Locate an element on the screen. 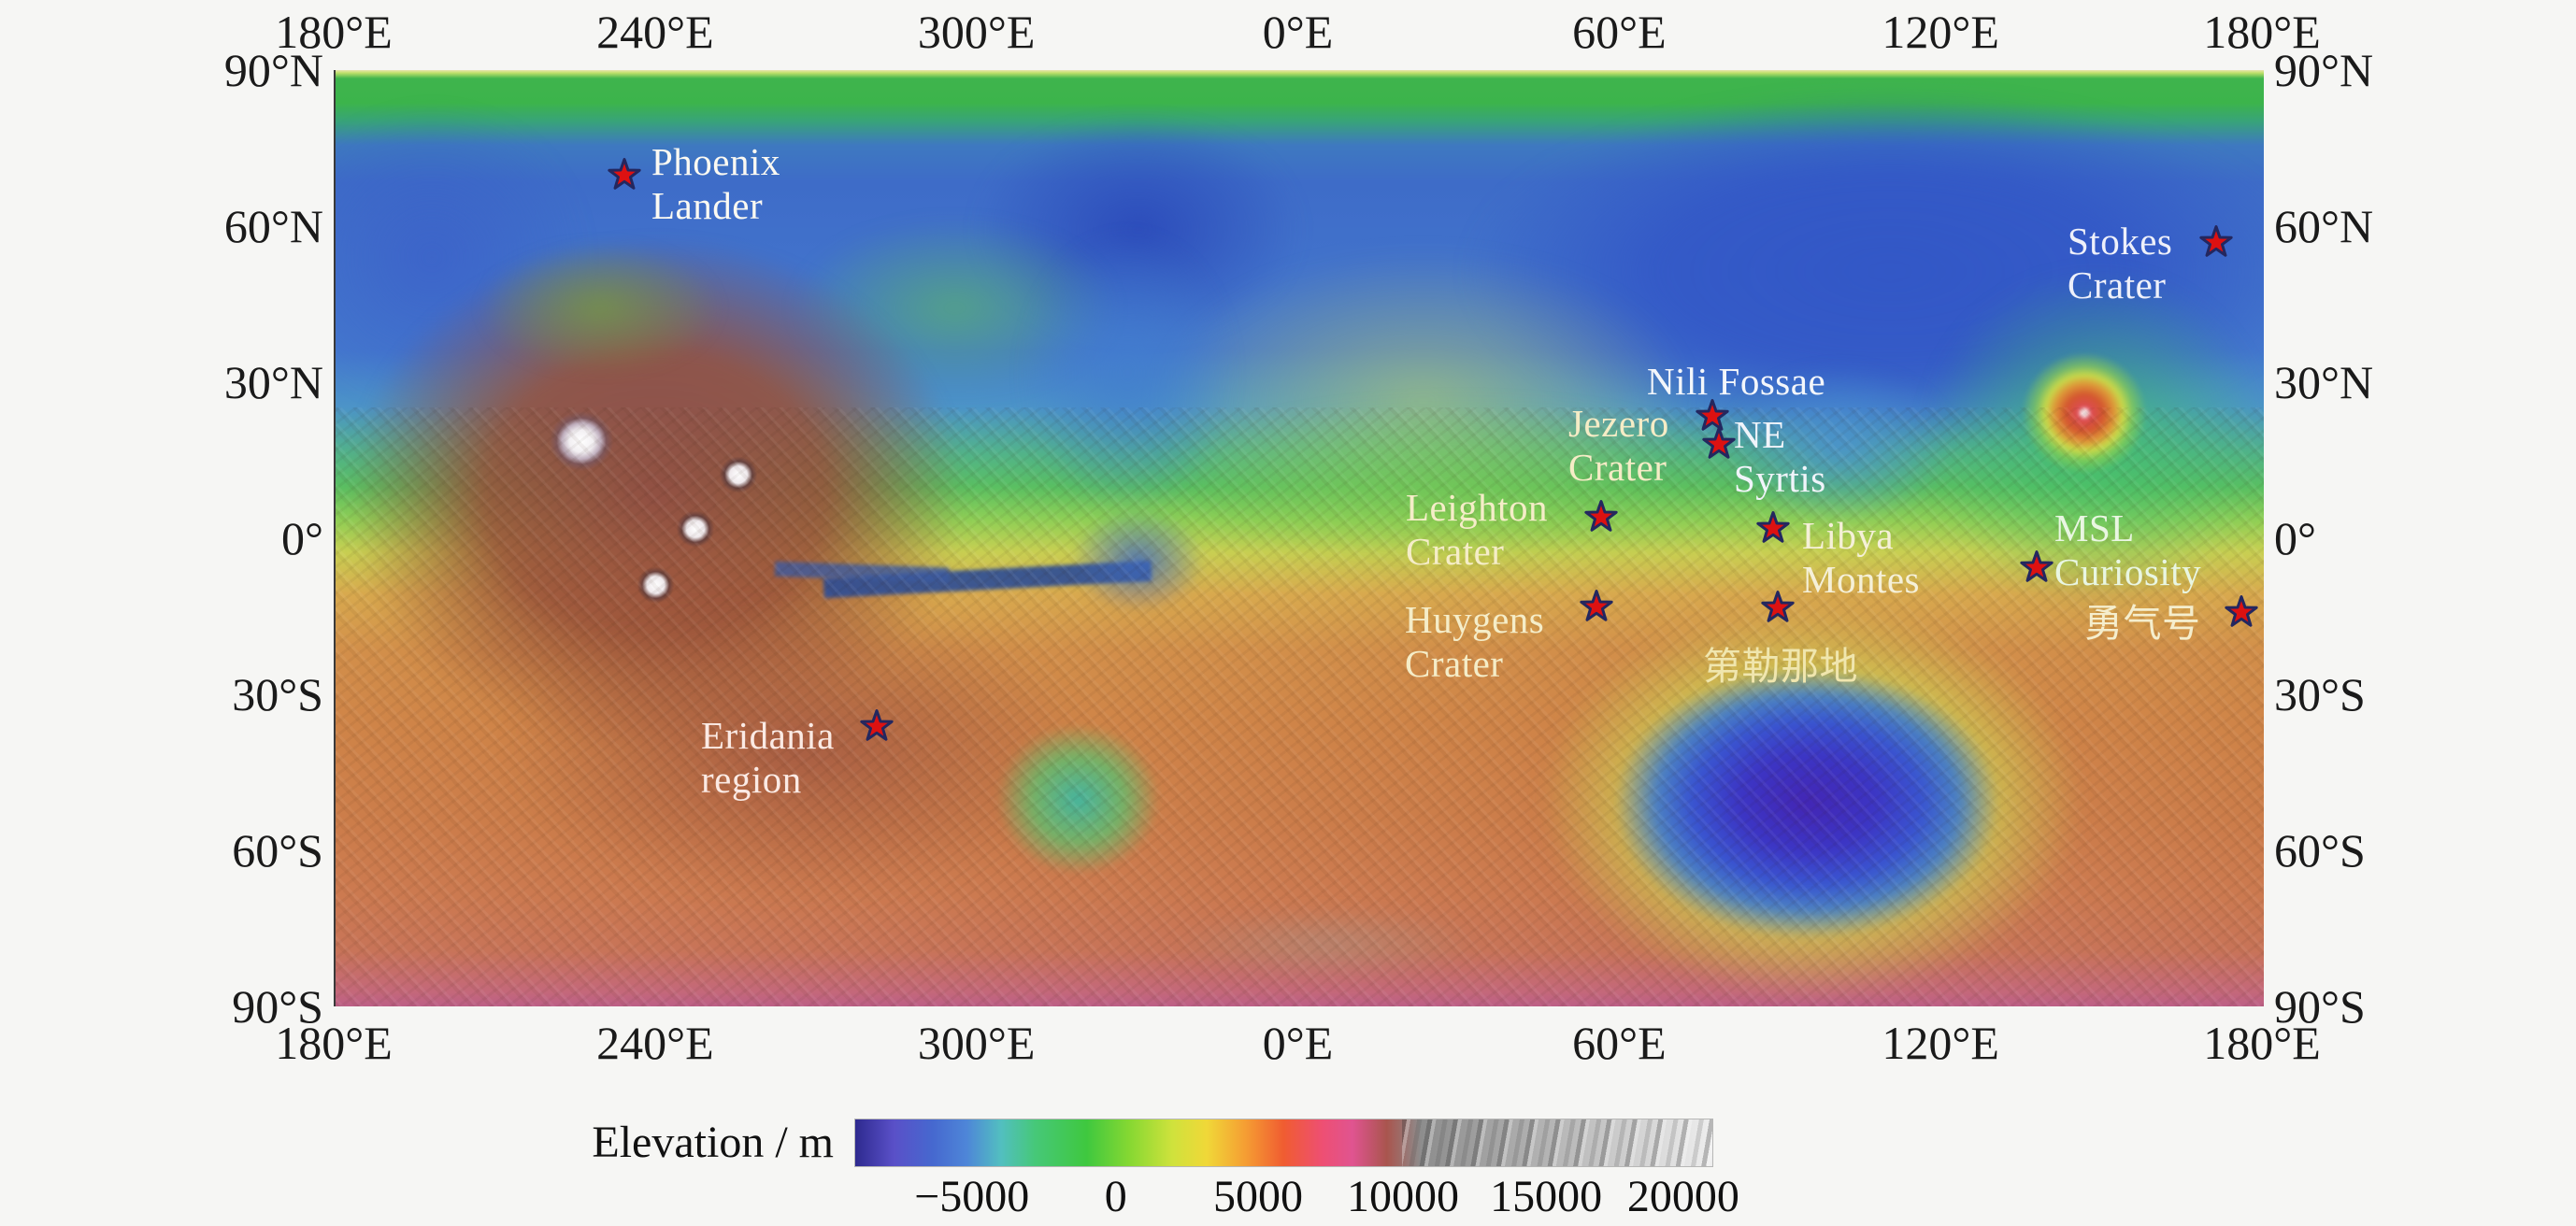  colorbar-tick-label: −5000 is located at coordinates (972, 1196).